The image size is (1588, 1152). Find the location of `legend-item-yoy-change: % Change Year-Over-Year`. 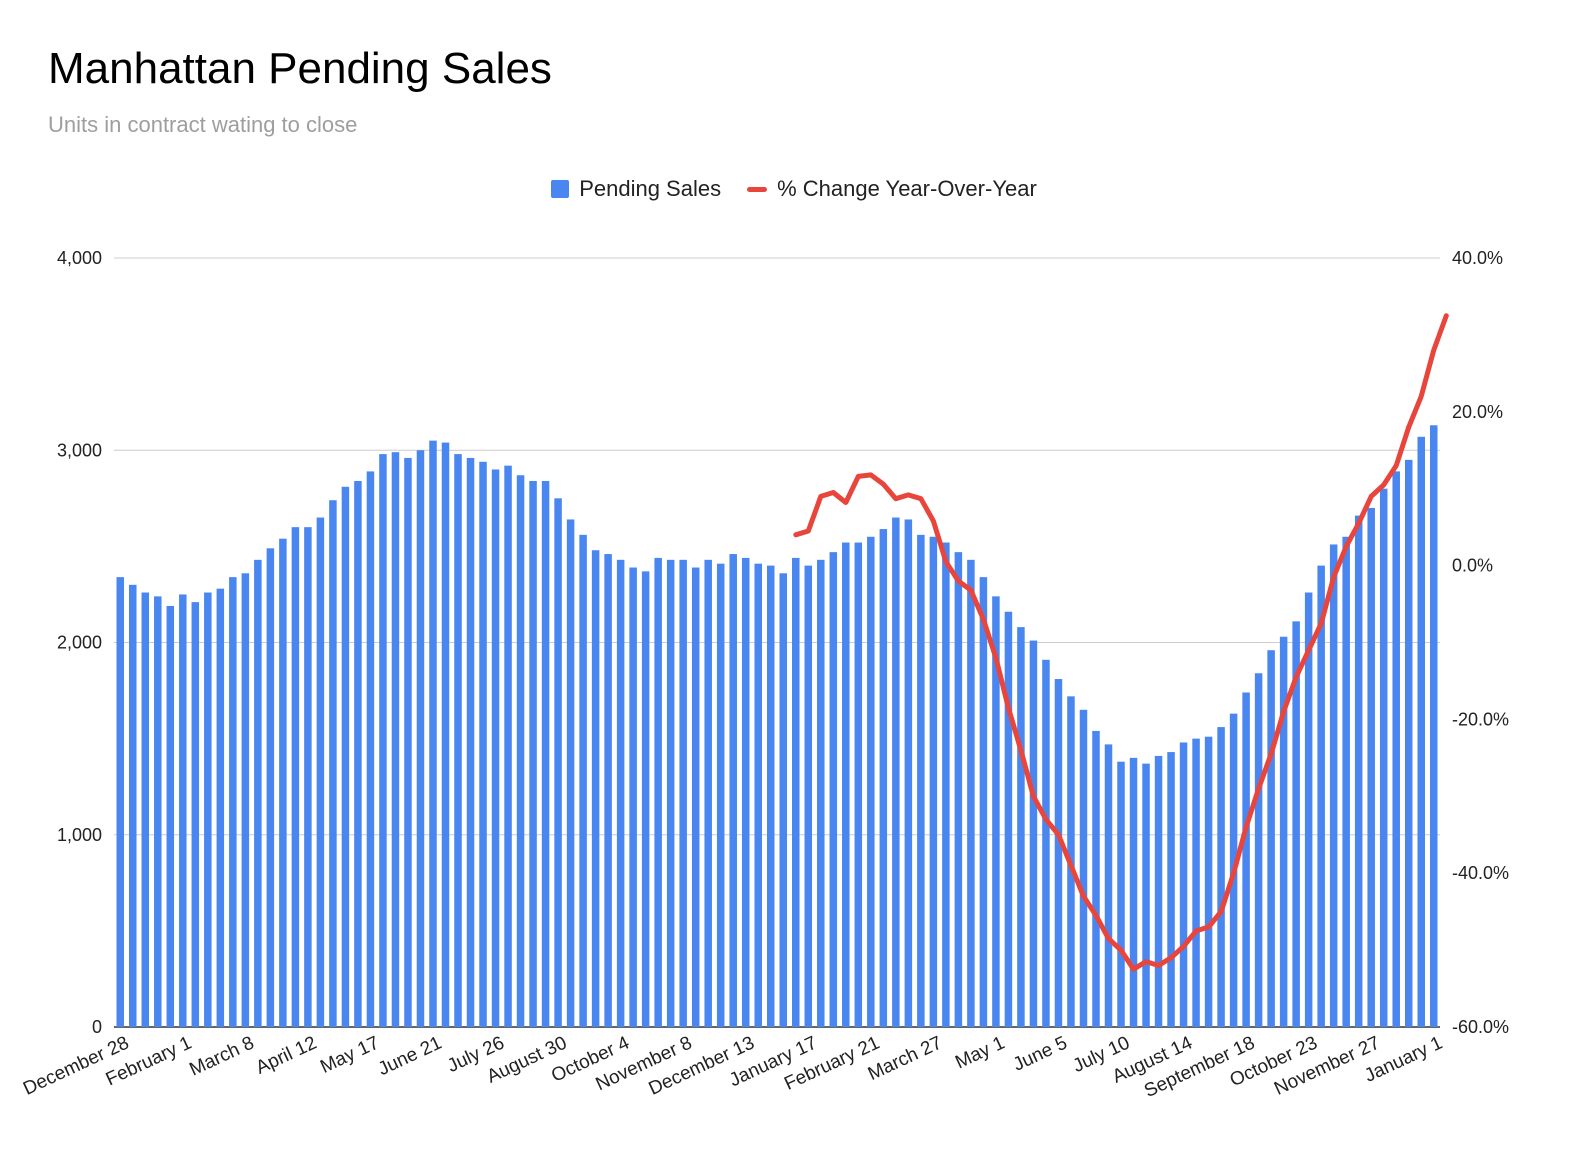

legend-item-yoy-change: % Change Year-Over-Year is located at coordinates (892, 189).